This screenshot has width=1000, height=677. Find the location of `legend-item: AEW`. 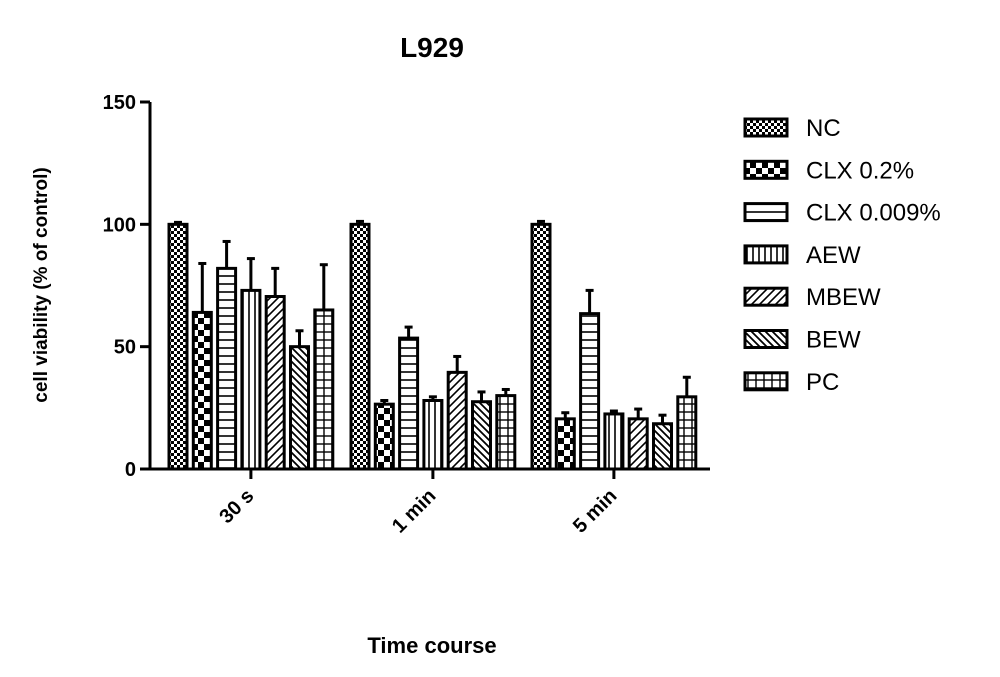

legend-item: AEW is located at coordinates (802, 255).